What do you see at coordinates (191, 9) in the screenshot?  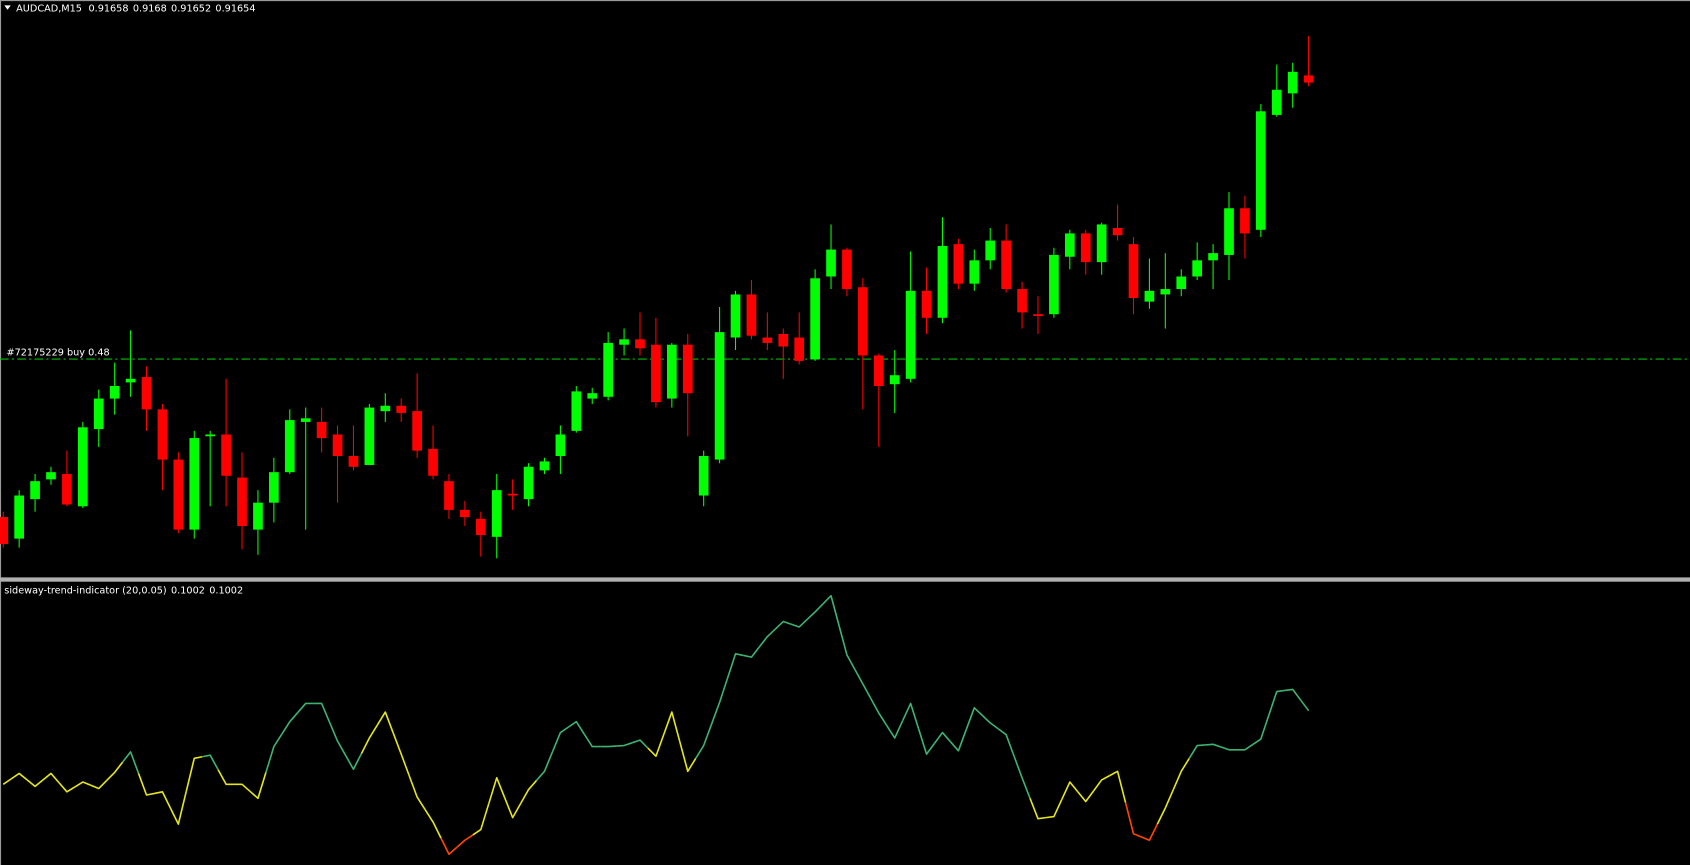 I see `low-readout: 0.91652` at bounding box center [191, 9].